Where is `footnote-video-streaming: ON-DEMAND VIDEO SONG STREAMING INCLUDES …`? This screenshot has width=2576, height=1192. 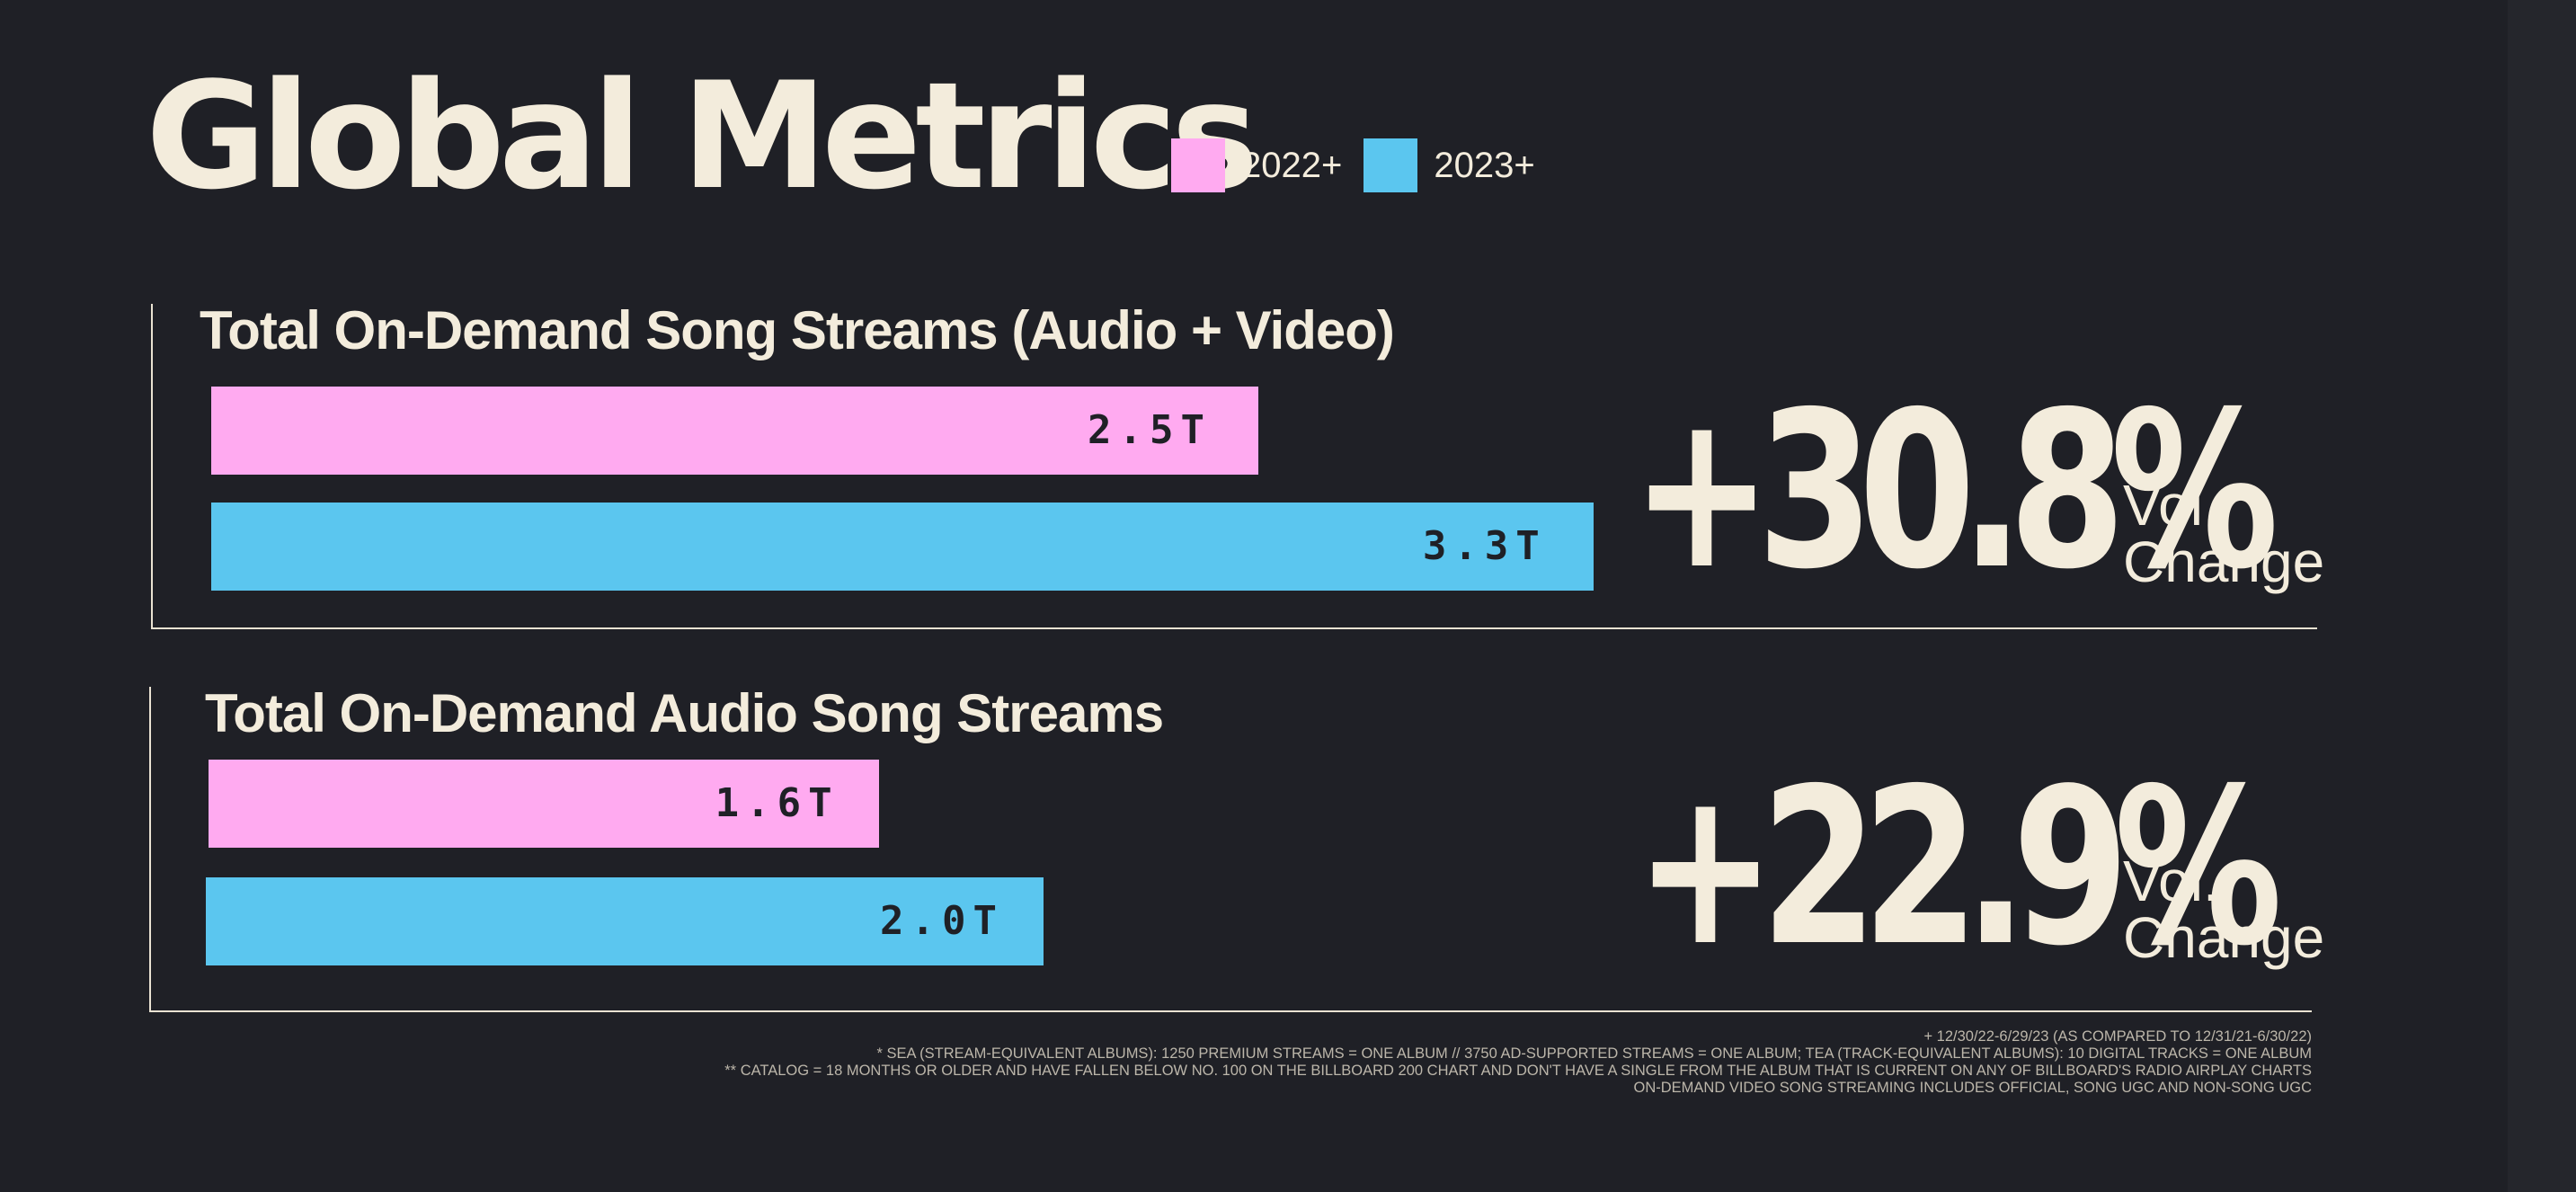 footnote-video-streaming: ON-DEMAND VIDEO SONG STREAMING INCLUDES … is located at coordinates (1973, 1088).